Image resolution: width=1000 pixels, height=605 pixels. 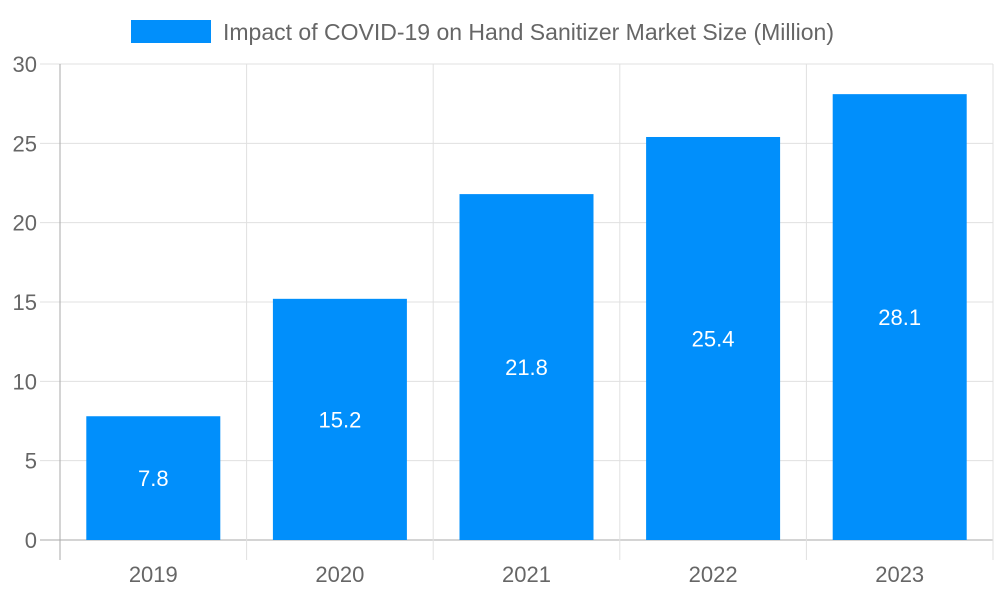 I want to click on x-tick-label: 2020, so click(x=339, y=574).